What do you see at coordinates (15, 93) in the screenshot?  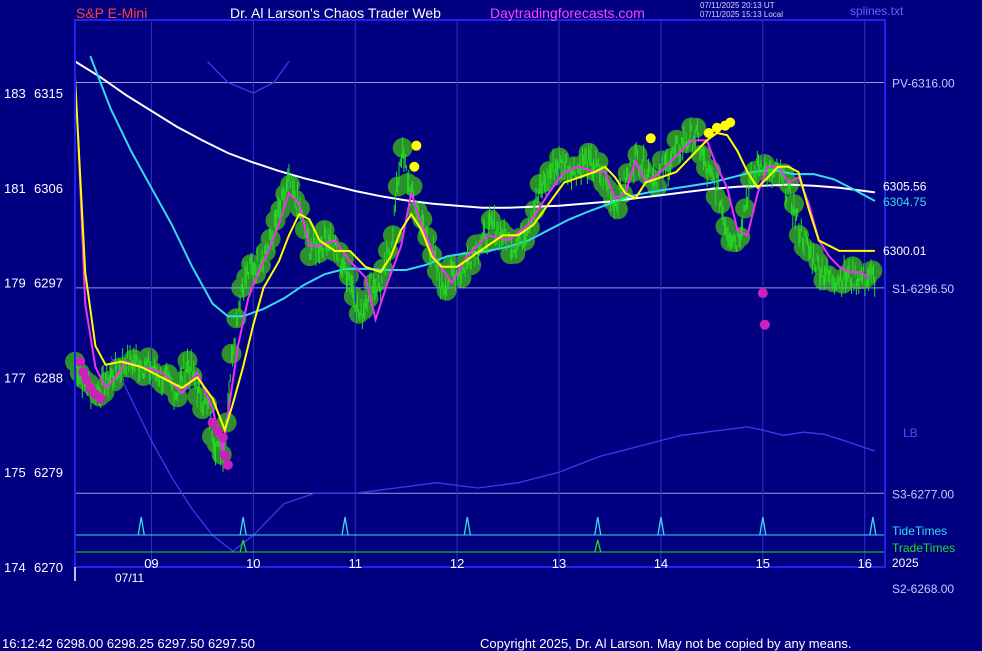 I see `y-tick-bar-183: 183` at bounding box center [15, 93].